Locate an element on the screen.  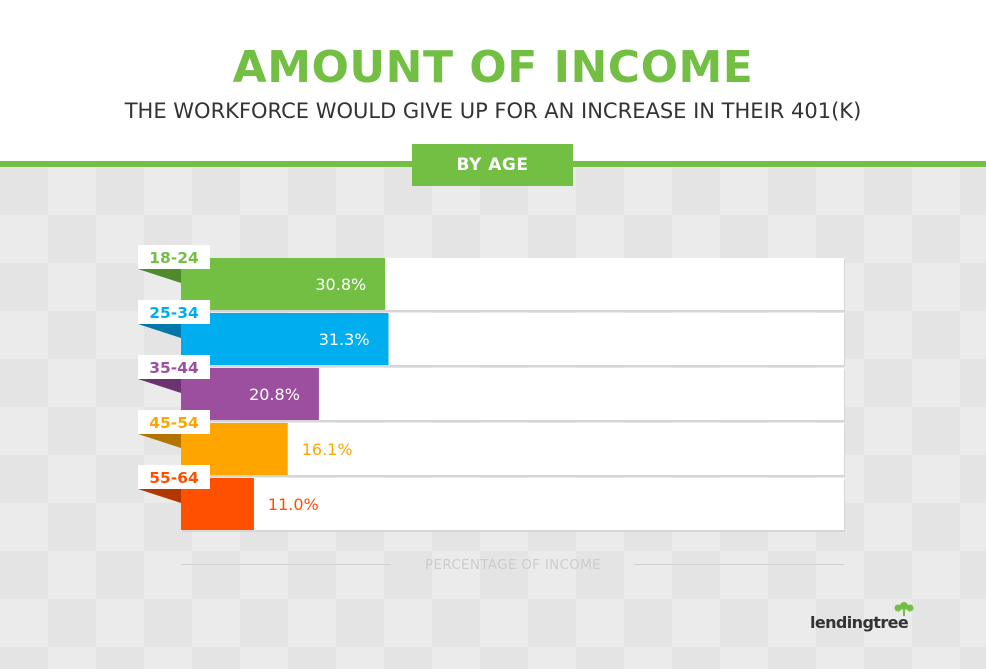
value-label: 30.8% is located at coordinates (340, 284).